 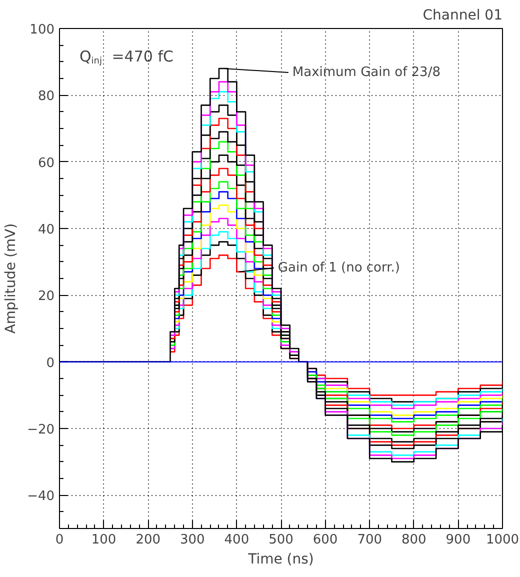 What do you see at coordinates (192, 540) in the screenshot?
I see `x-tick-label: 300` at bounding box center [192, 540].